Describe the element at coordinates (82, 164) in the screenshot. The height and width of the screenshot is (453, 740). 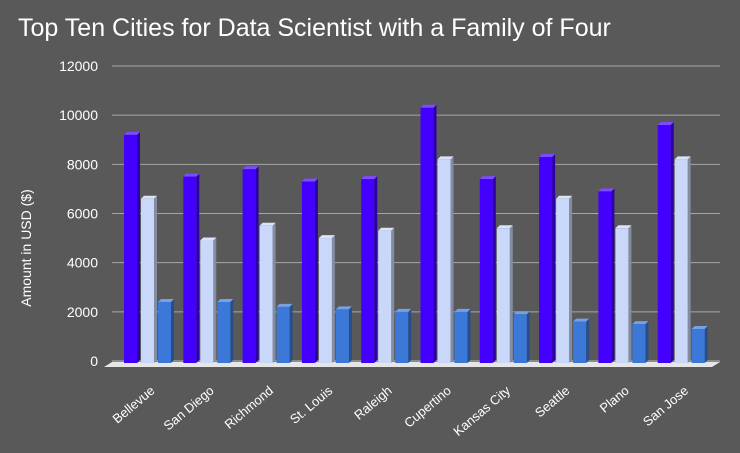
I see `y-tick-label: 8000` at that location.